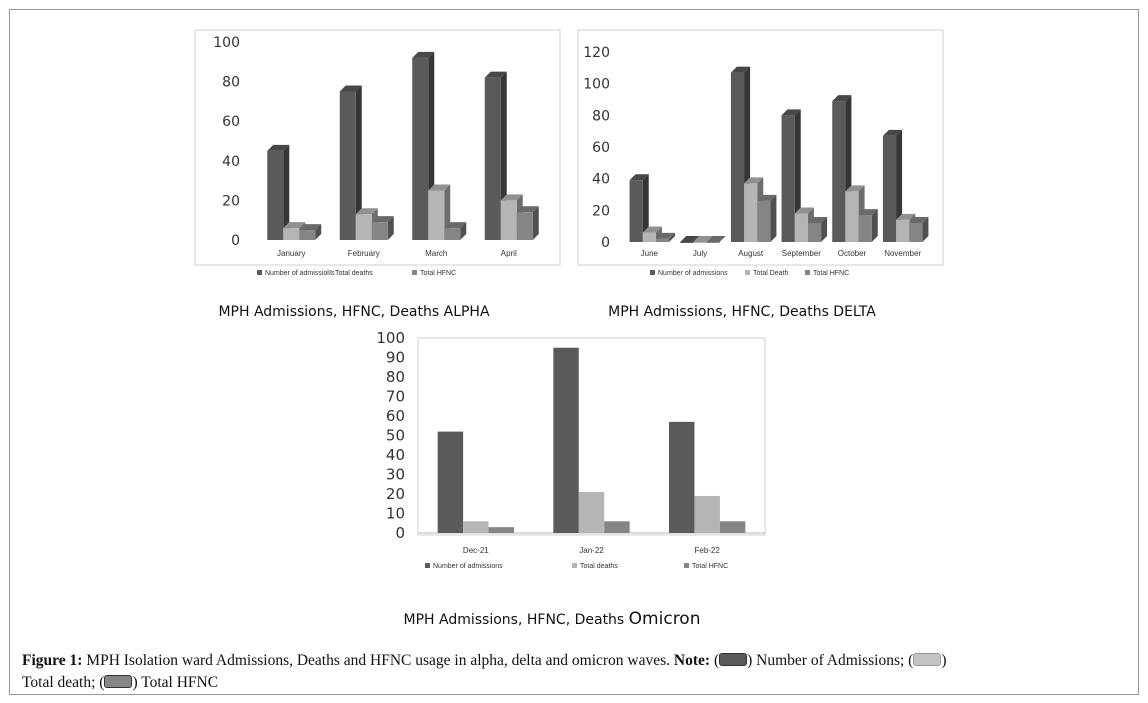  Describe the element at coordinates (509, 253) in the screenshot. I see `x-tick-label: April` at that location.